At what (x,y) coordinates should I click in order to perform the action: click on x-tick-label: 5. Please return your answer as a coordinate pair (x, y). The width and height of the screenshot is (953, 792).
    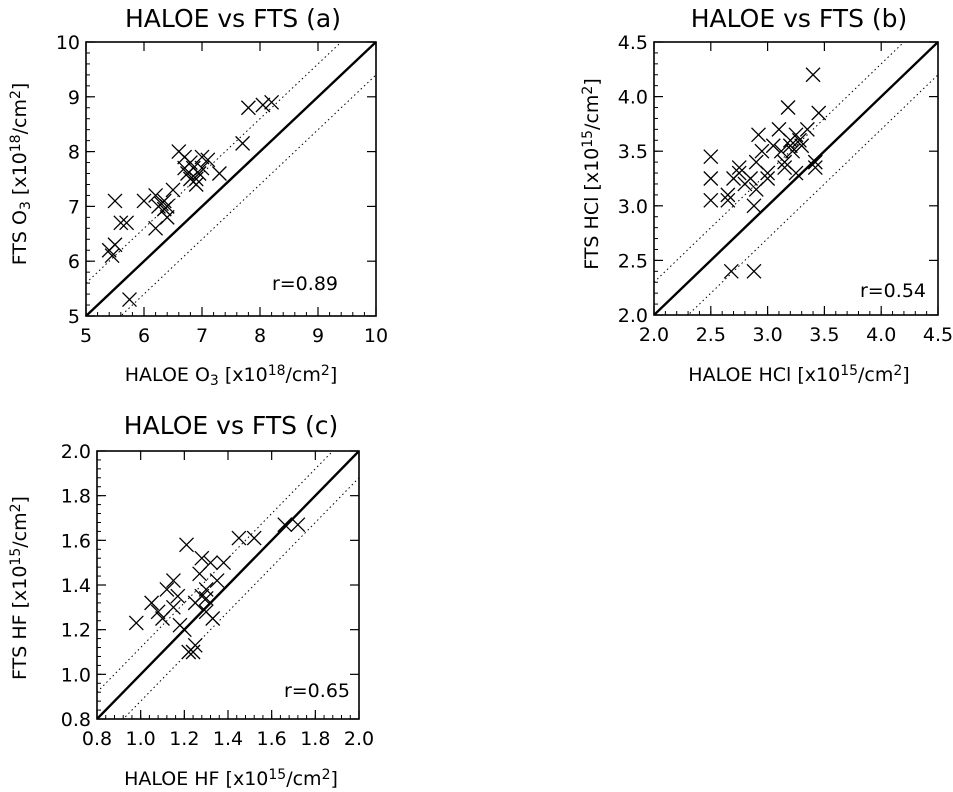
    Looking at the image, I should click on (86, 336).